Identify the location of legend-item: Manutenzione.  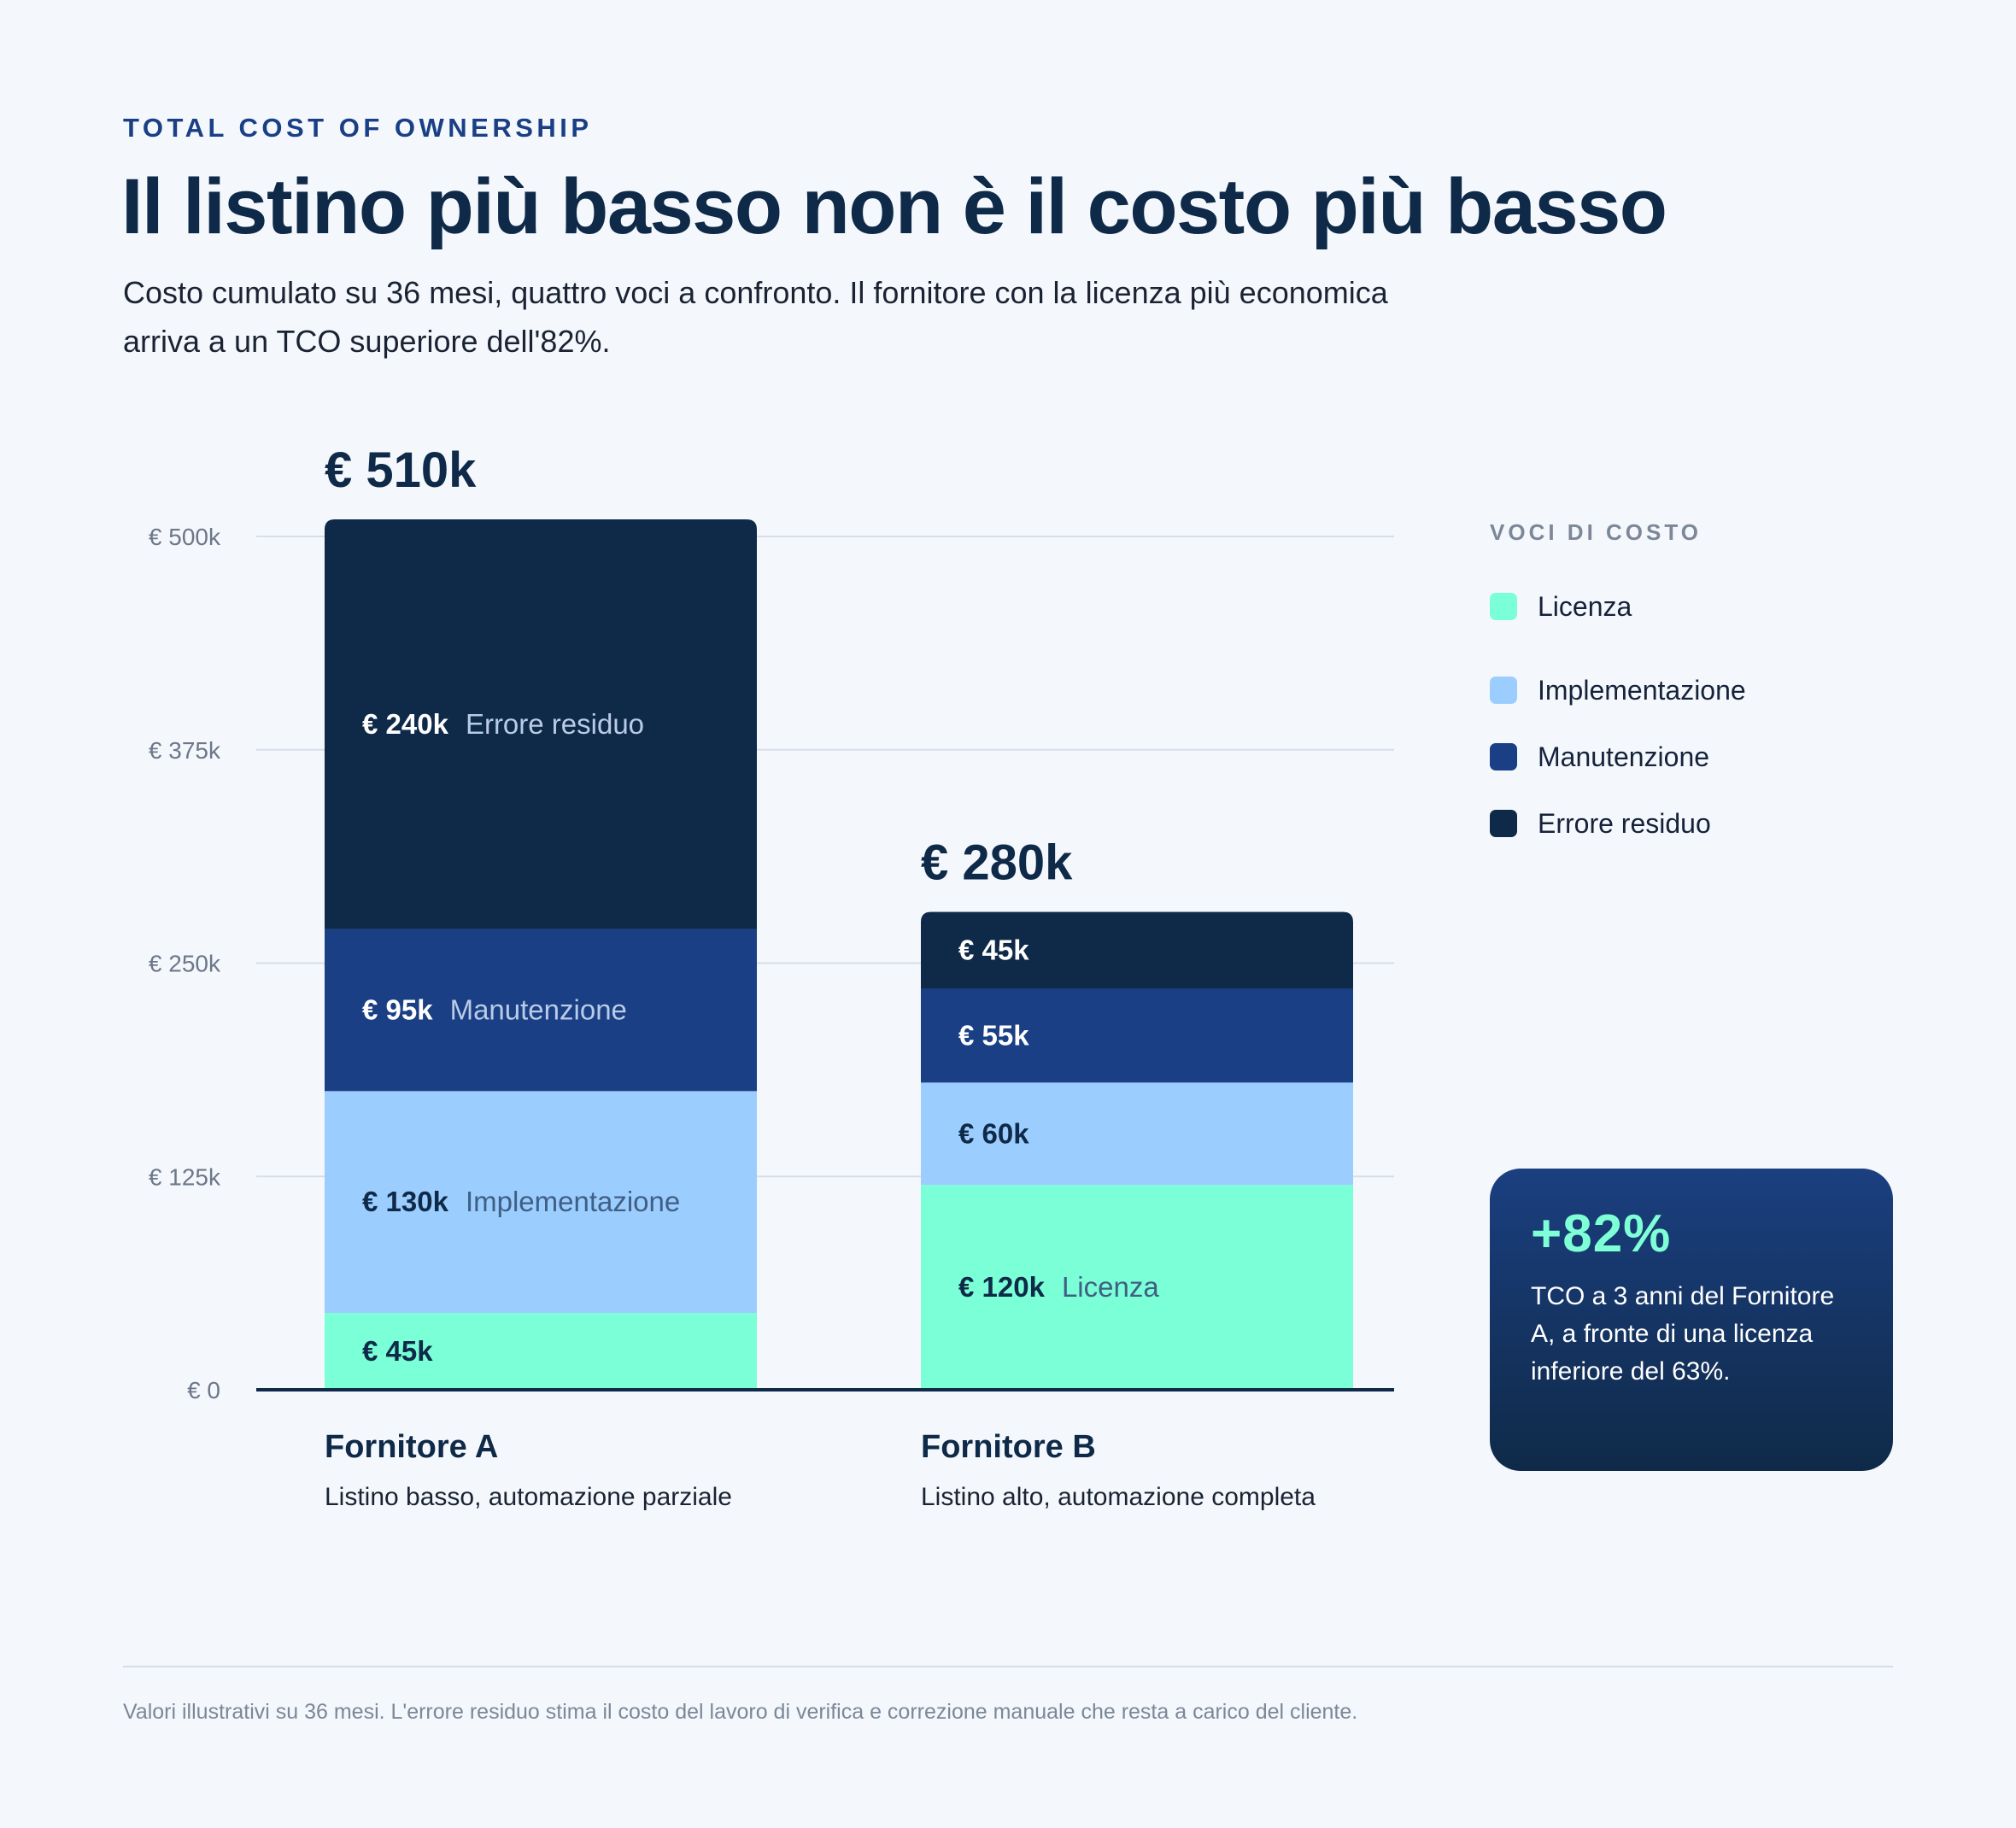
(1695, 757).